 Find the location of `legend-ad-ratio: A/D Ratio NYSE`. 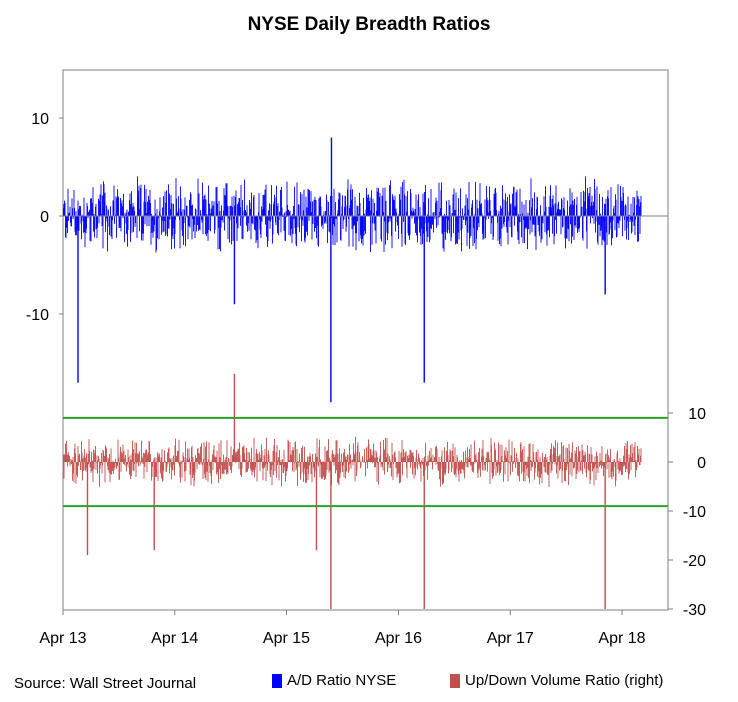

legend-ad-ratio: A/D Ratio NYSE is located at coordinates (334, 680).